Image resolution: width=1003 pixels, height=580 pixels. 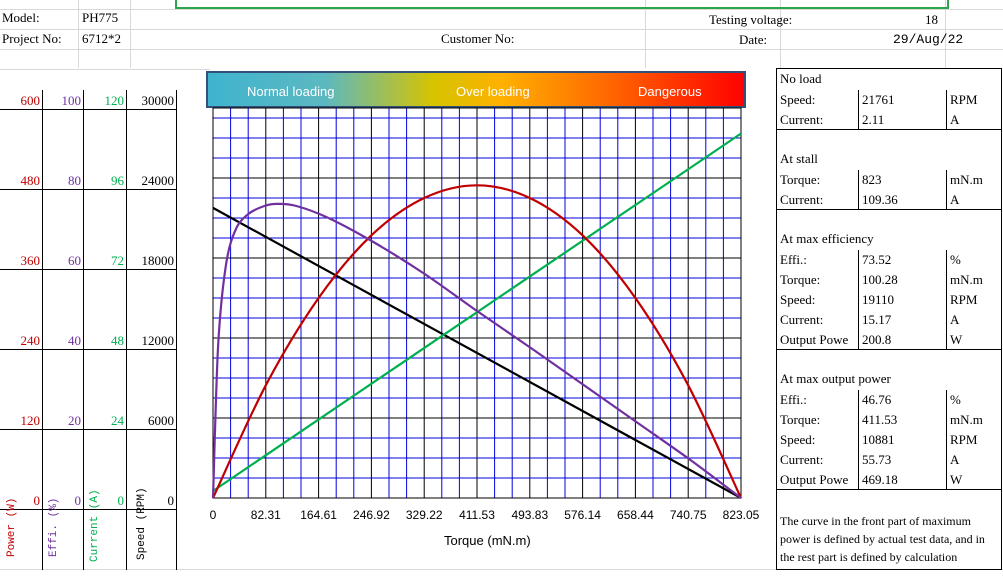 I want to click on banner-normal-loading: Normal loading, so click(x=291, y=91).